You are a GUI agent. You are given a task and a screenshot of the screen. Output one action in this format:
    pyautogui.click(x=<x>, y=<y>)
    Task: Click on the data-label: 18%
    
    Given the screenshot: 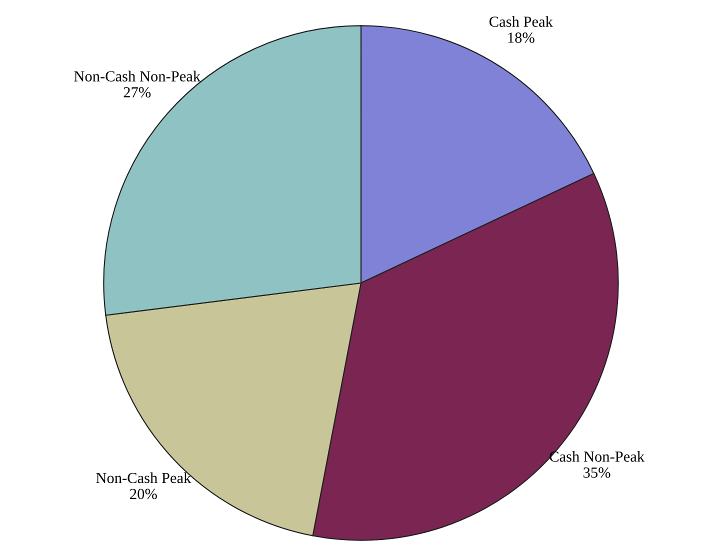 What is the action you would take?
    pyautogui.click(x=521, y=37)
    